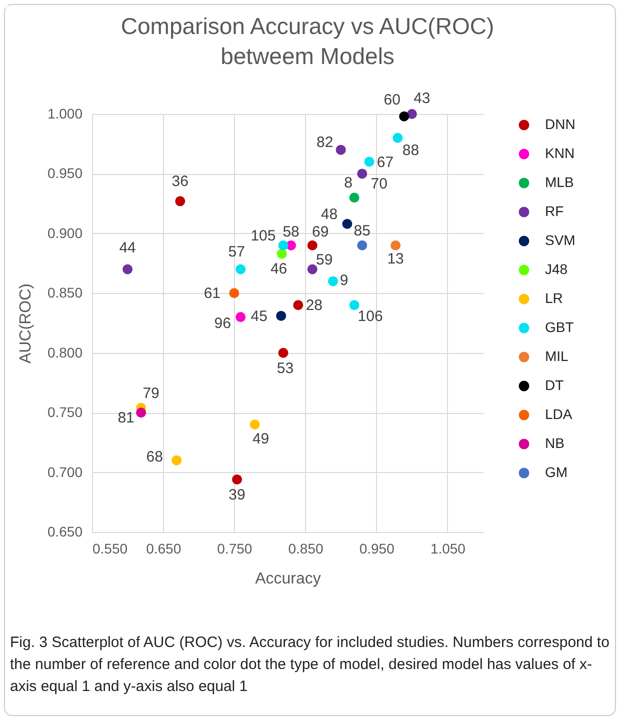 Image resolution: width=624 pixels, height=728 pixels. I want to click on annotation: 67, so click(385, 162).